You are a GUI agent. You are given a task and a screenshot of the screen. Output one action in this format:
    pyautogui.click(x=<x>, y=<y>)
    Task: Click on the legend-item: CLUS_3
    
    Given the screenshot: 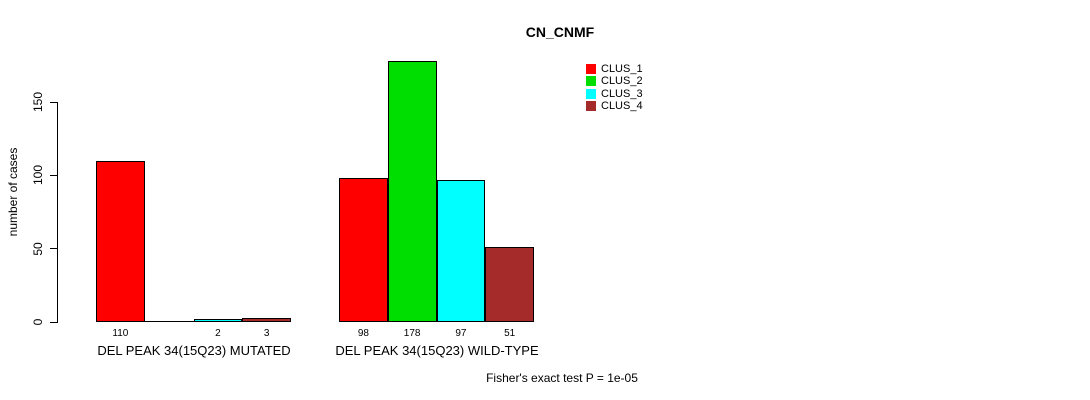 What is the action you would take?
    pyautogui.click(x=614, y=93)
    